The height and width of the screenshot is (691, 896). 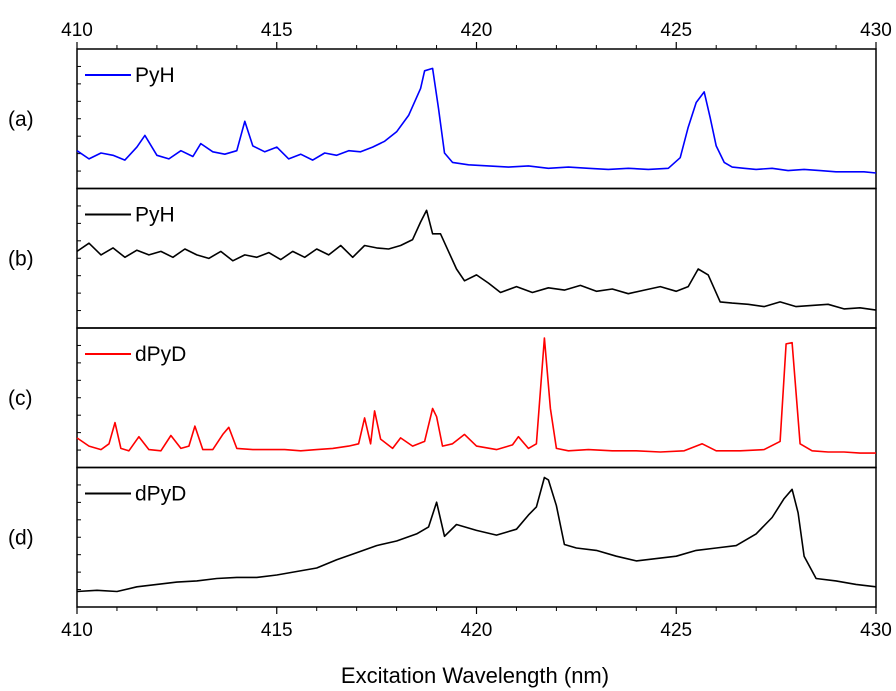 I want to click on legend-label-d: dPyD, so click(x=160, y=494).